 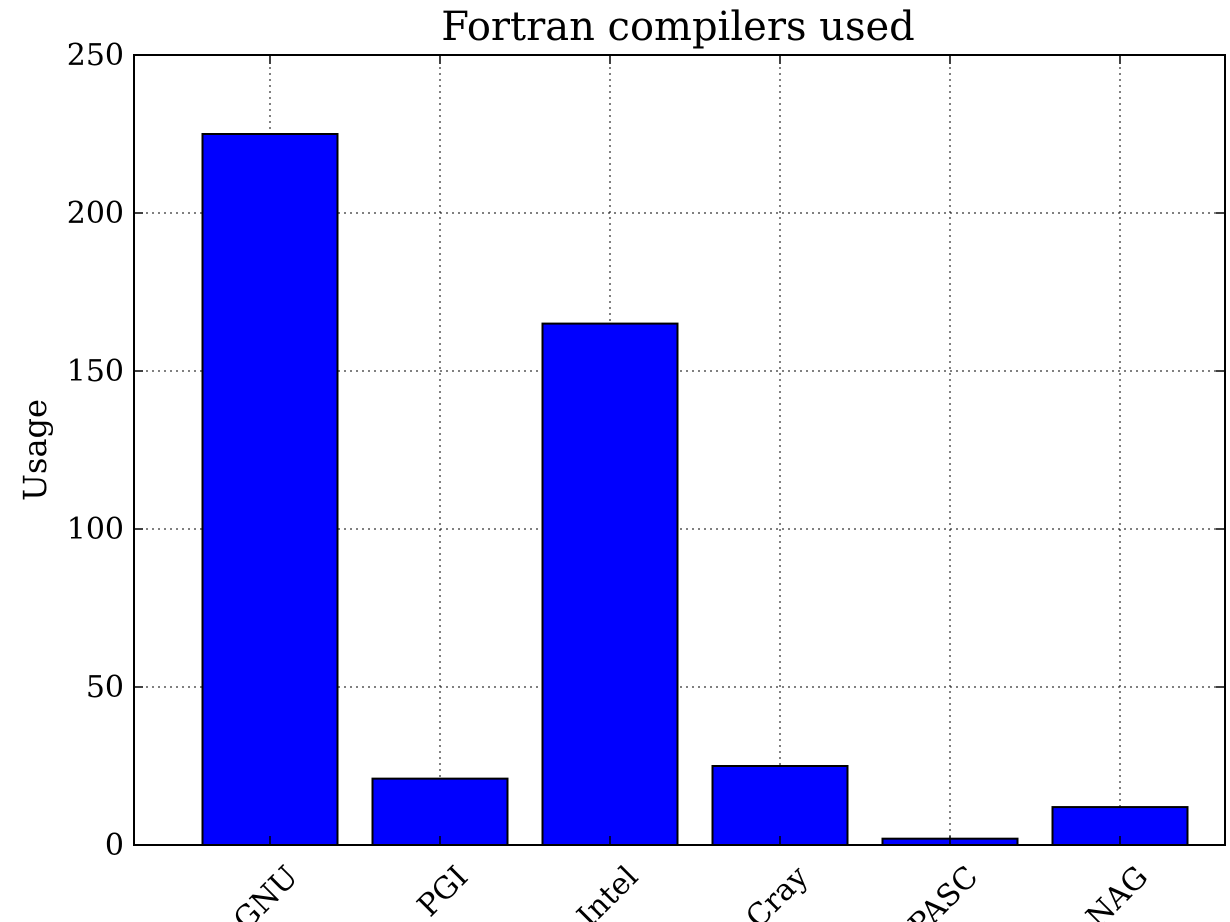 What do you see at coordinates (780, 805) in the screenshot?
I see `bar-cray` at bounding box center [780, 805].